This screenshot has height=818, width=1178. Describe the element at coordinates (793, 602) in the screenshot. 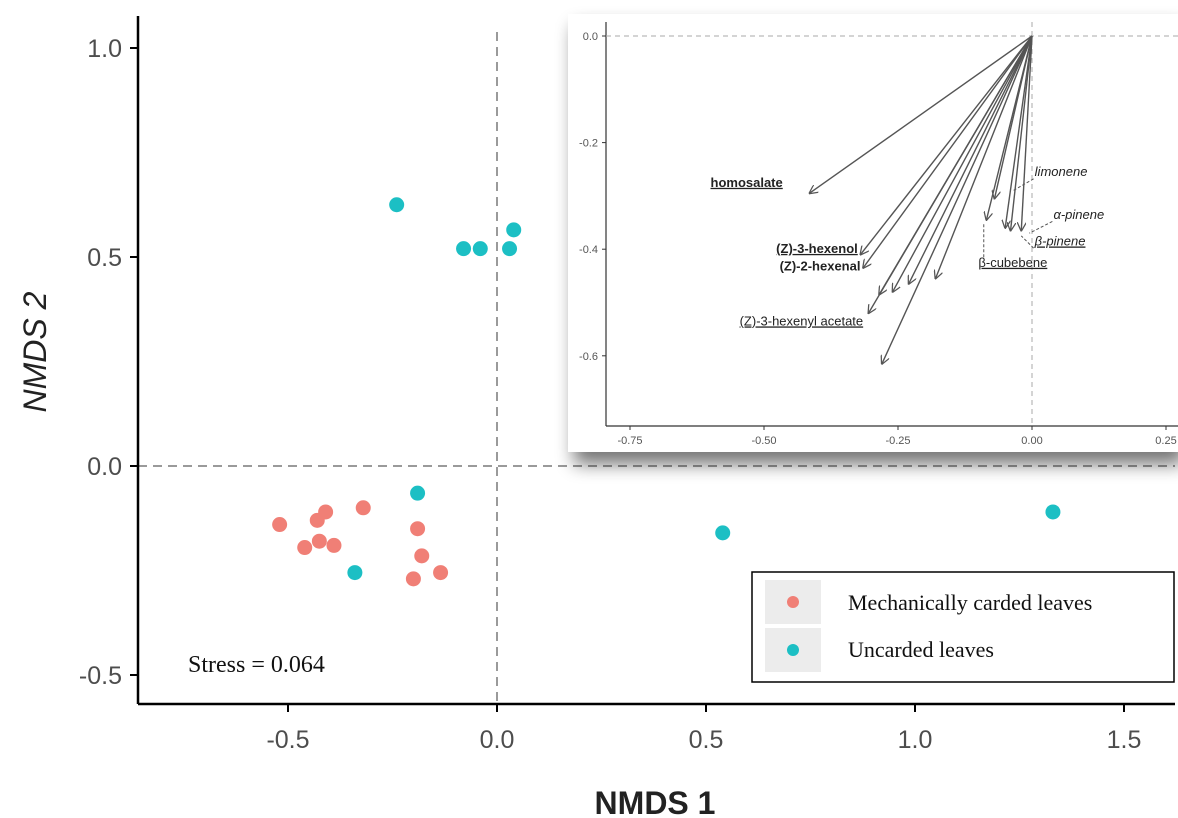

I see `legend-swatch-carded` at that location.